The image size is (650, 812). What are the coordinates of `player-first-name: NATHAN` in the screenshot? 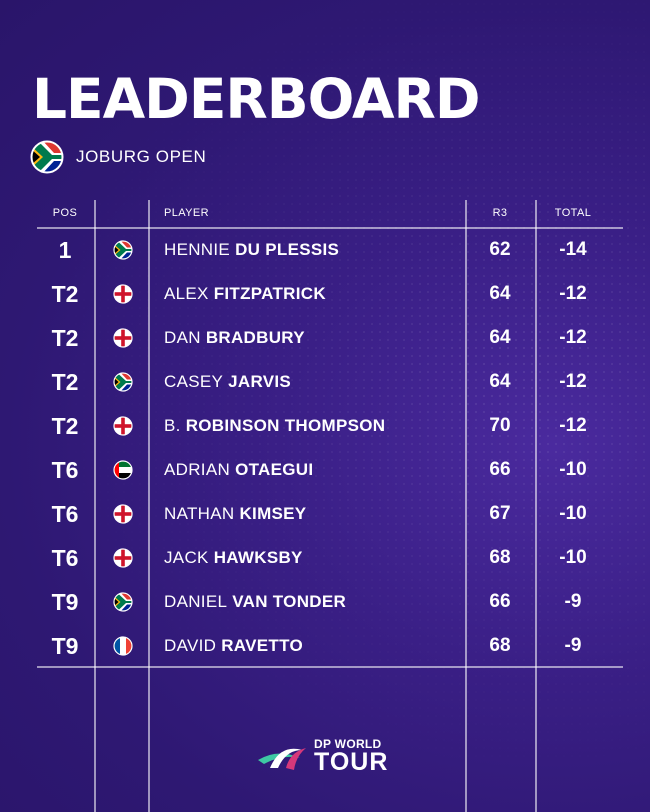 It's located at (199, 513).